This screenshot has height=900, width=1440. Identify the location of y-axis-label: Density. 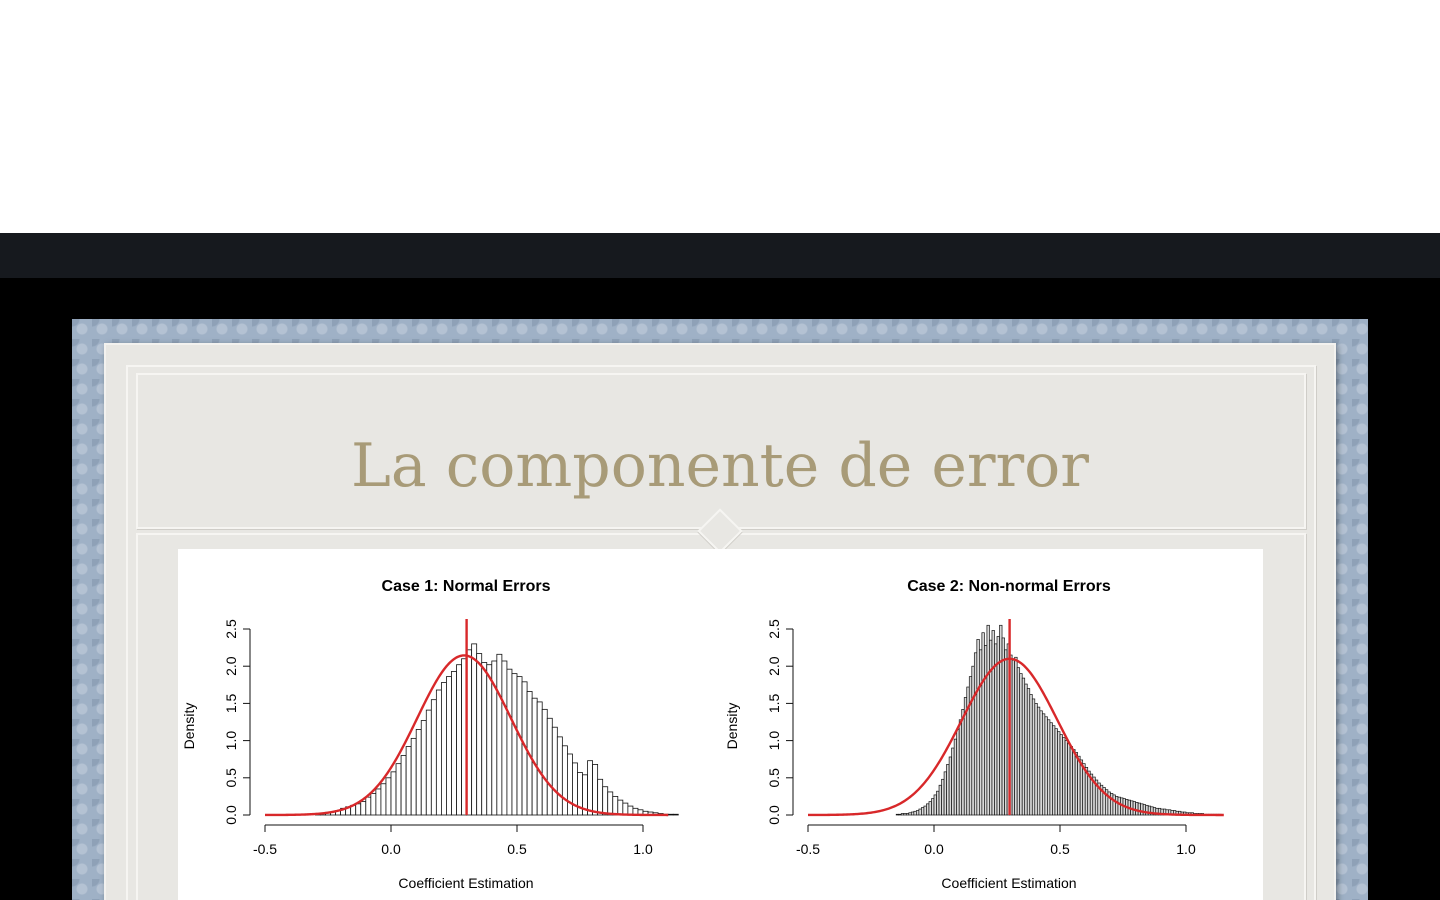
(732, 726).